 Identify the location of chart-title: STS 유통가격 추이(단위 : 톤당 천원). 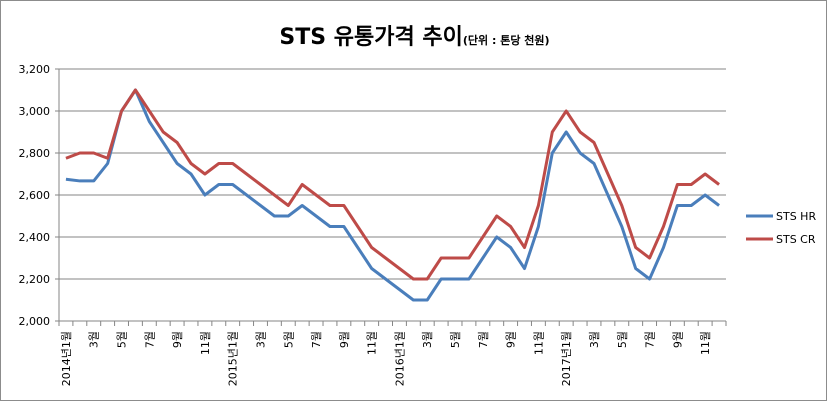
(413, 35).